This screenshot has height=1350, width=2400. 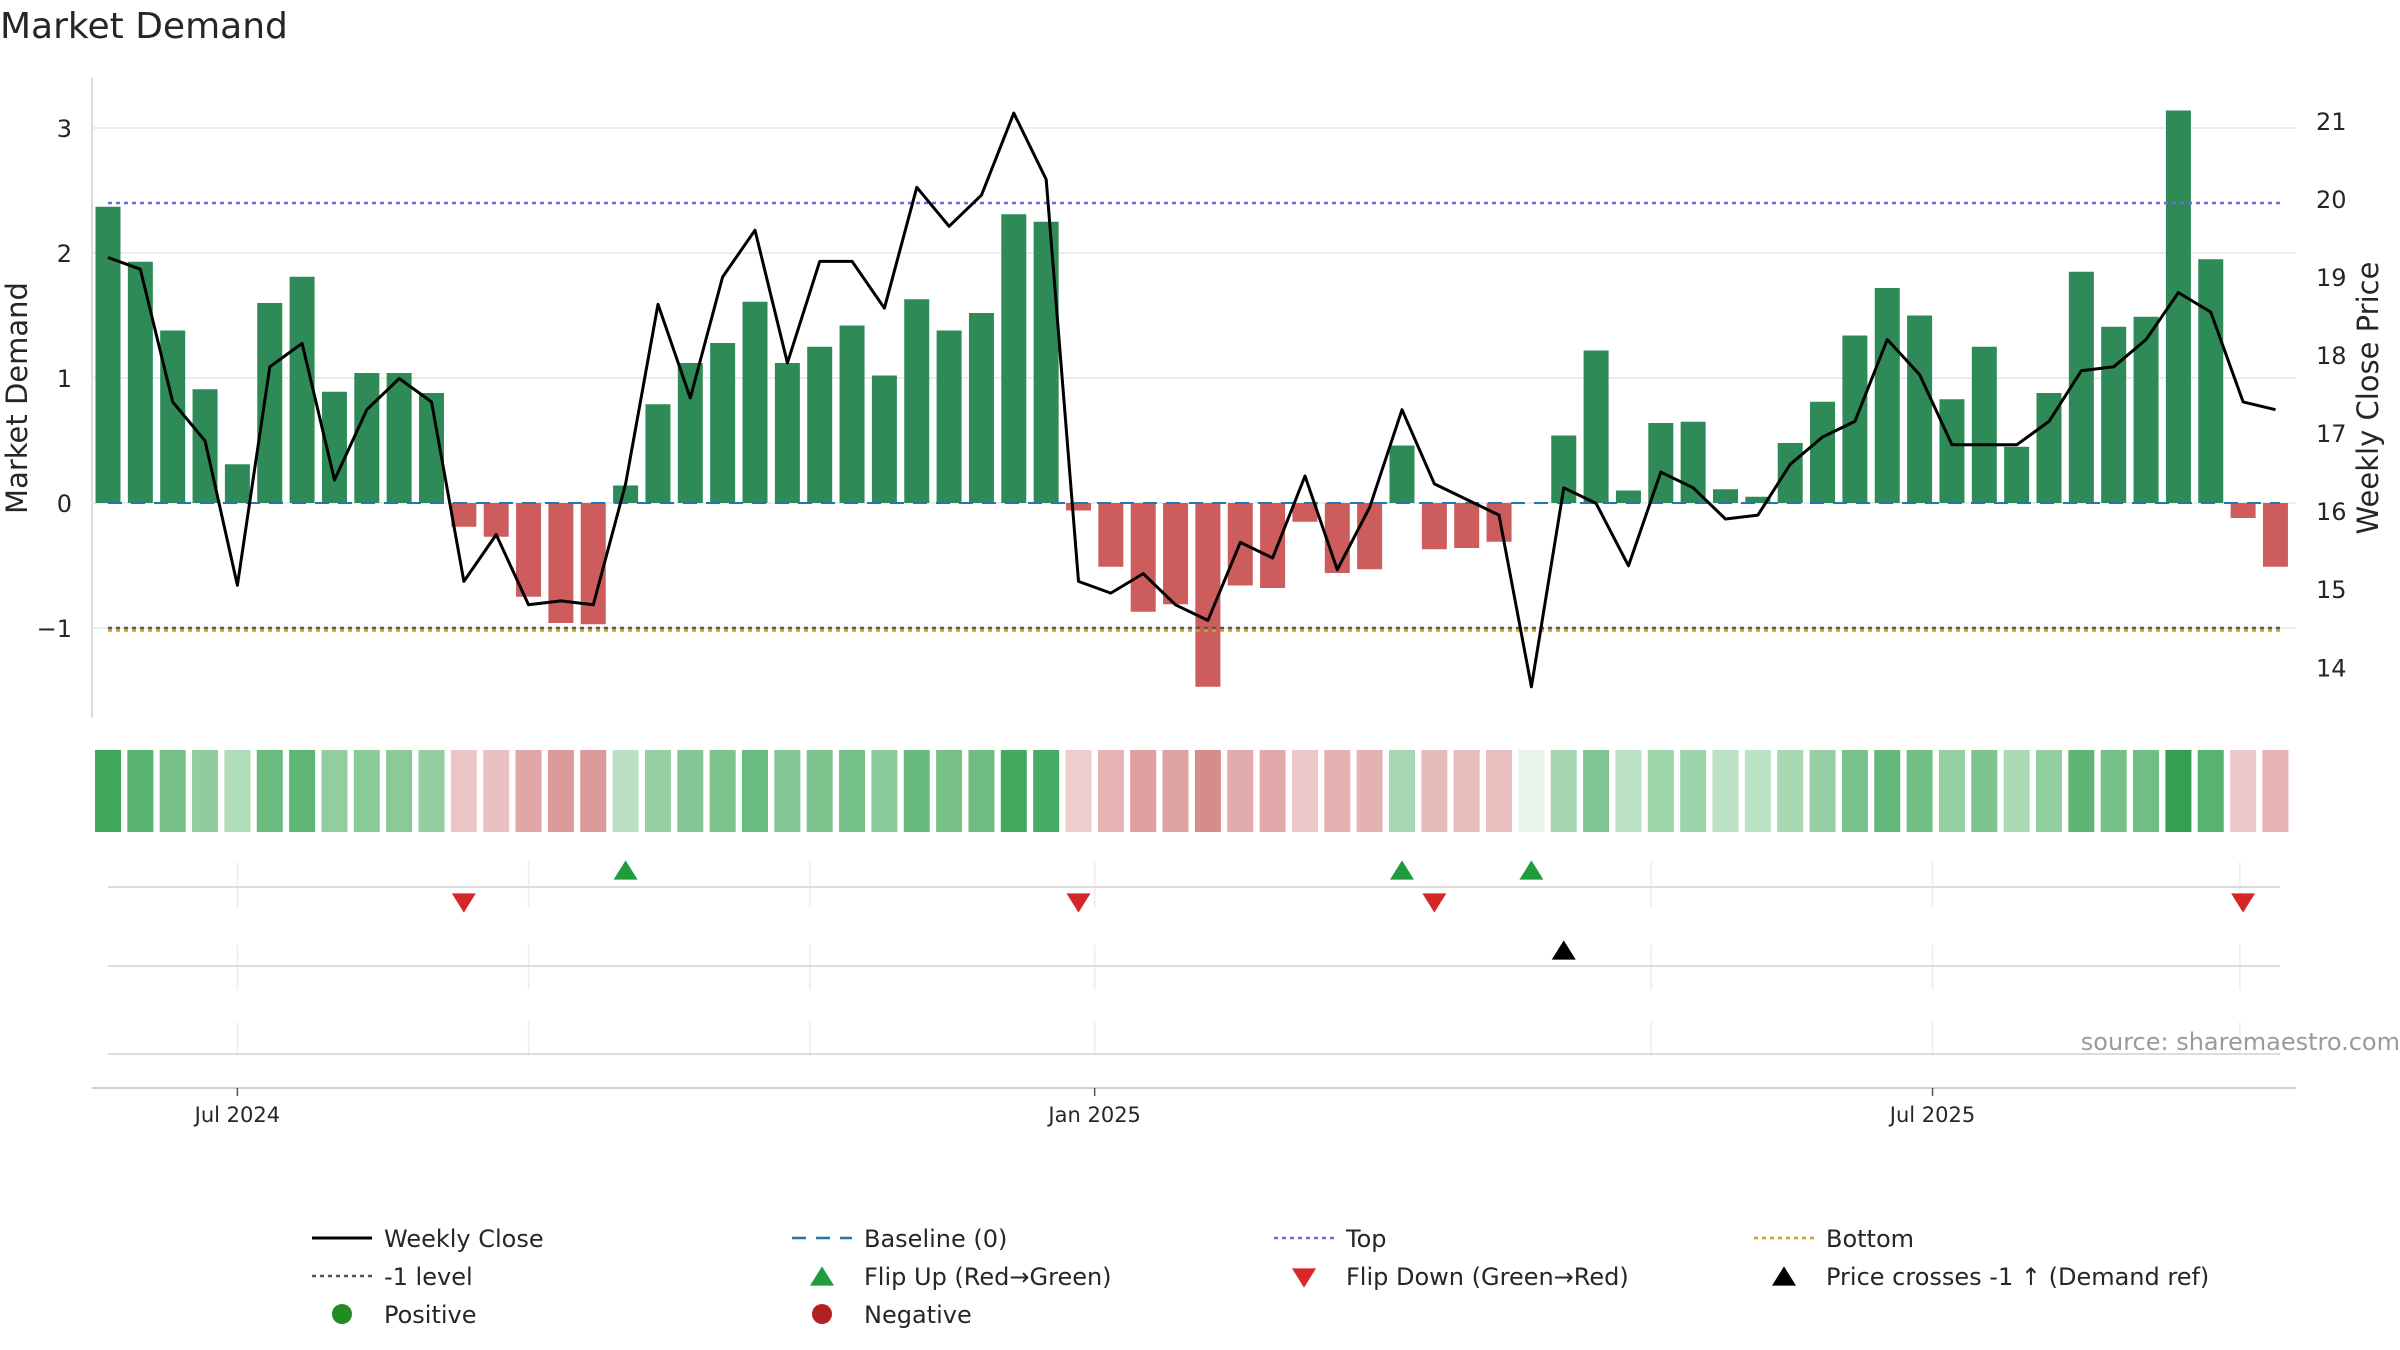 What do you see at coordinates (236, 1115) in the screenshot?
I see `x-tick-label: Jul 2024` at bounding box center [236, 1115].